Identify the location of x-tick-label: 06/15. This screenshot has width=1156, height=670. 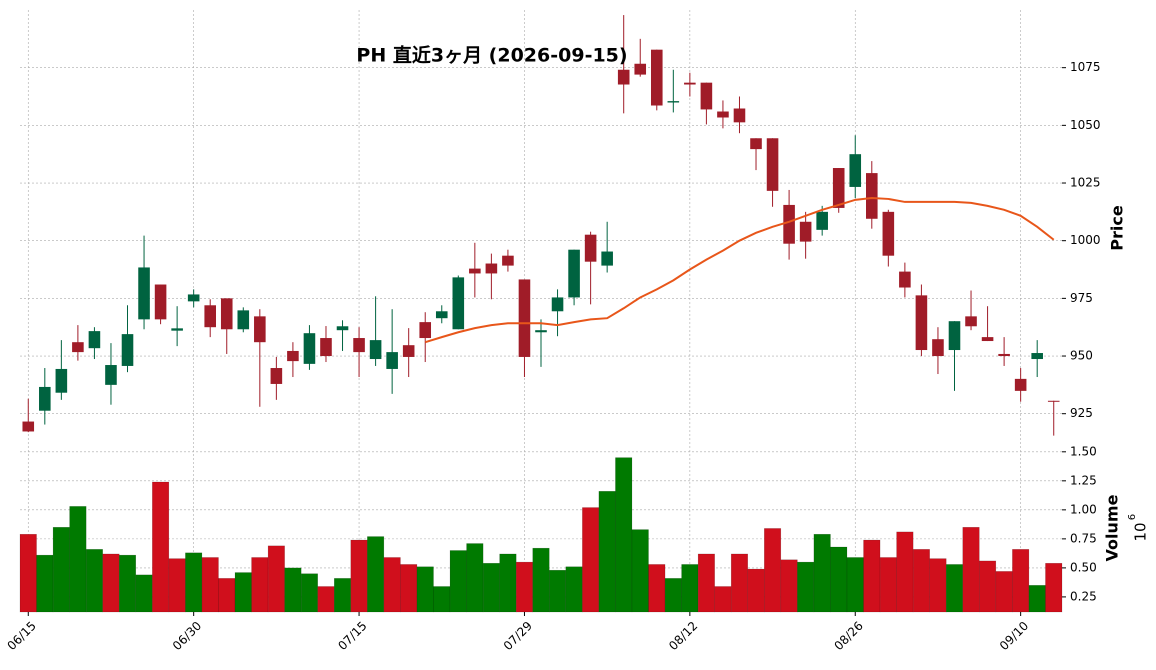
(22, 636).